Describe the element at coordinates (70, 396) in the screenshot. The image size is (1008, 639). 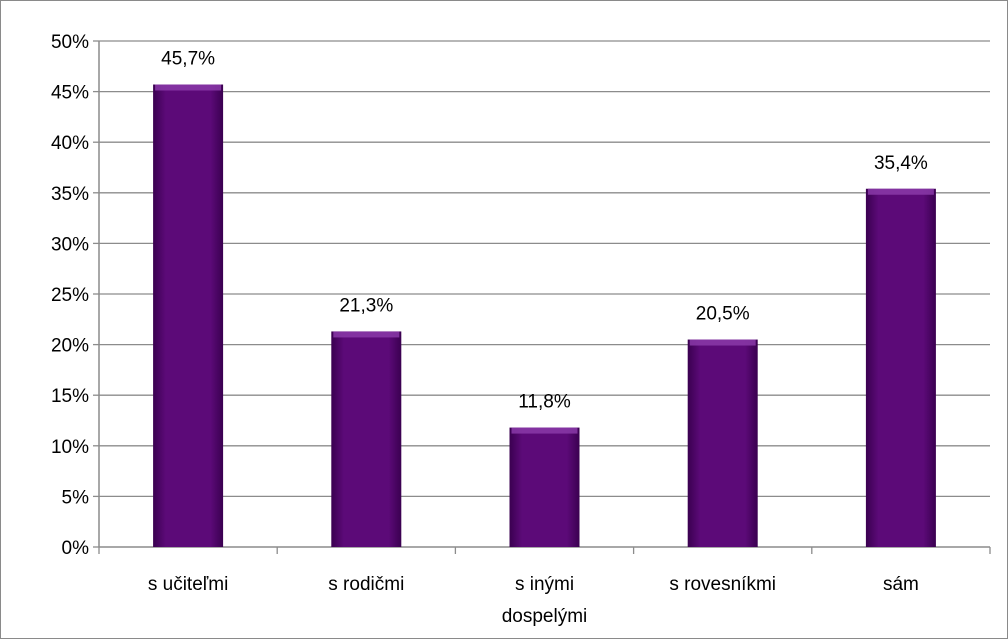
I see `y-tick-label: 15%` at that location.